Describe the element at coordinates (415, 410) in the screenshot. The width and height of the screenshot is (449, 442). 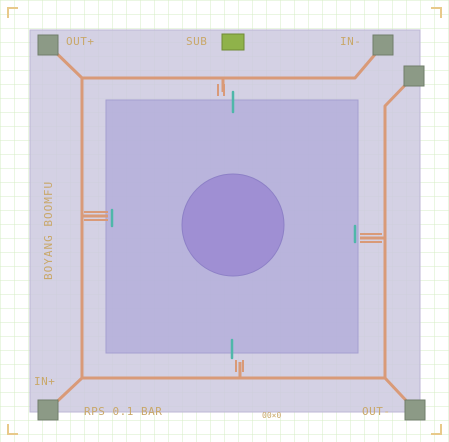
I see `pad-out-minus` at that location.